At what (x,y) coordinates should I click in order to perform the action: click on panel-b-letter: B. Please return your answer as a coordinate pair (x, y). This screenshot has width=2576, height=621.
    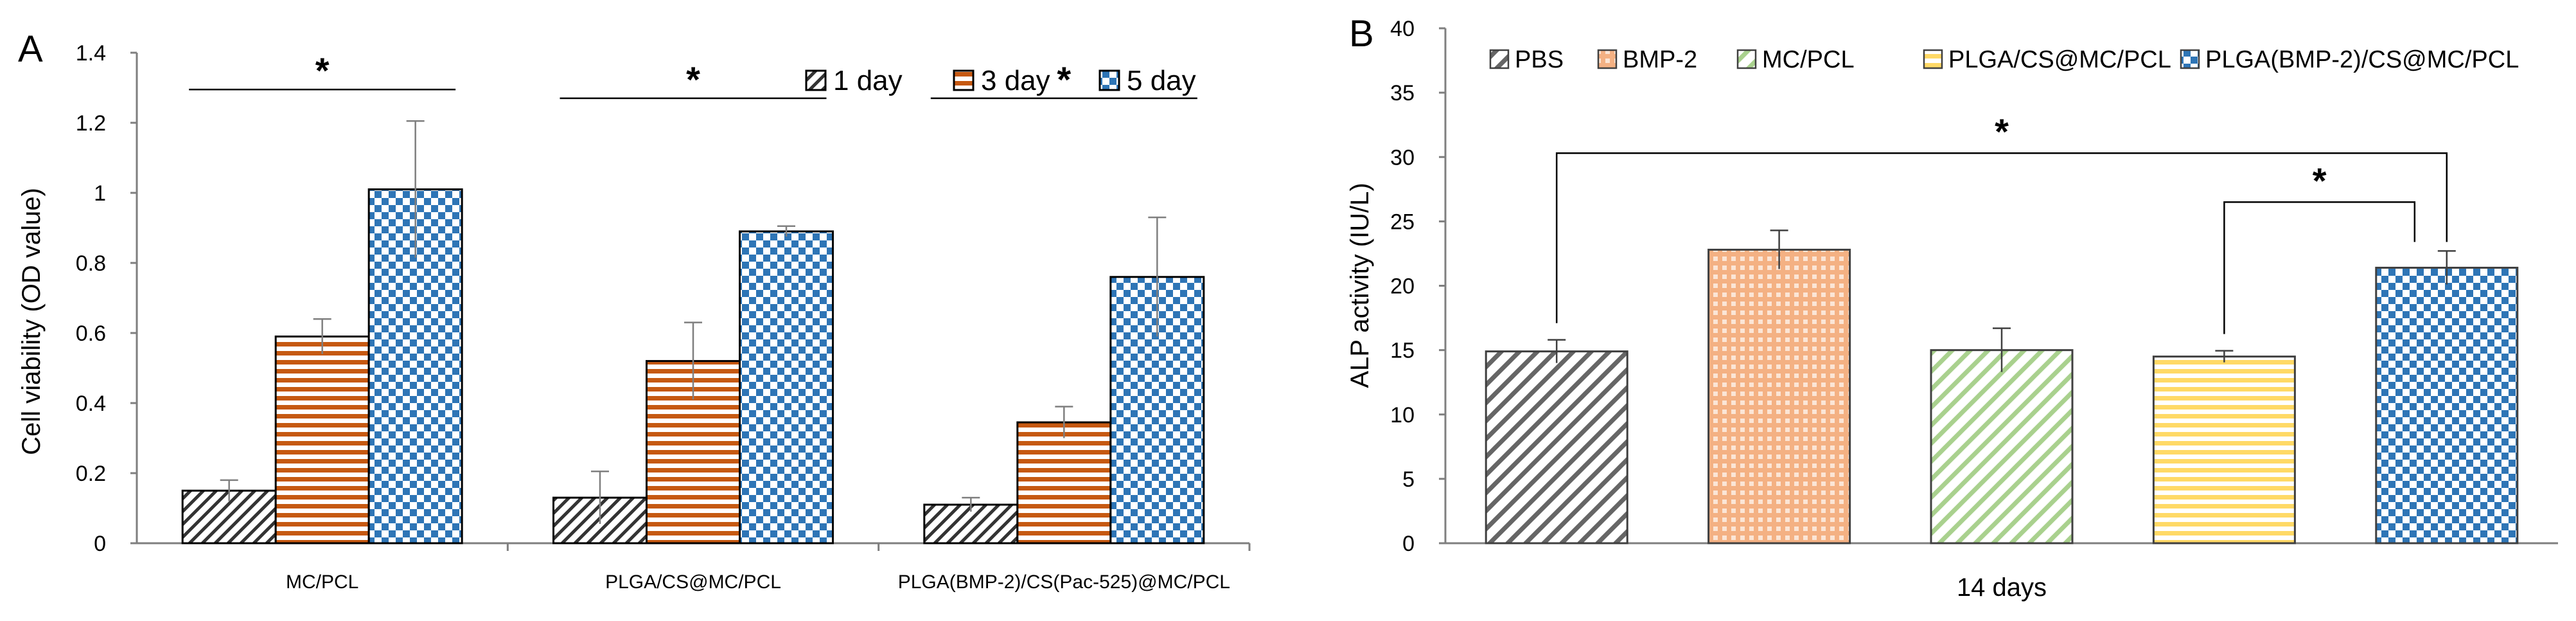
    Looking at the image, I should click on (1361, 34).